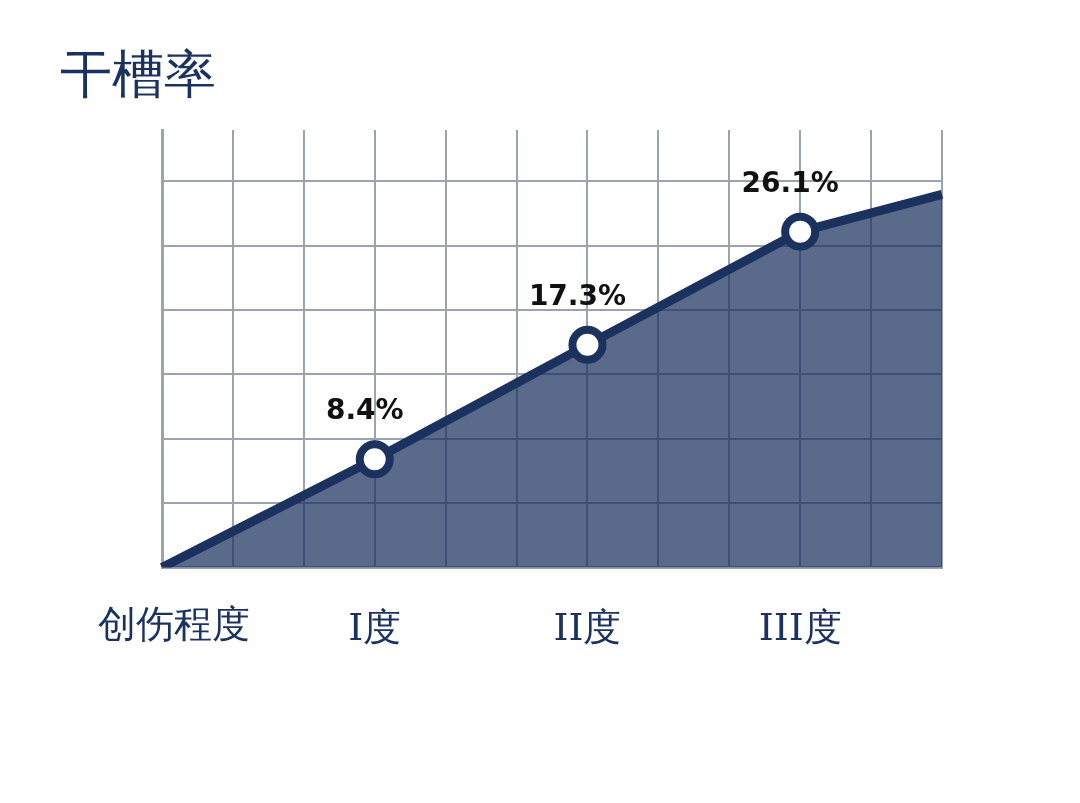  What do you see at coordinates (375, 627) in the screenshot?
I see `x-tick-label: I度` at bounding box center [375, 627].